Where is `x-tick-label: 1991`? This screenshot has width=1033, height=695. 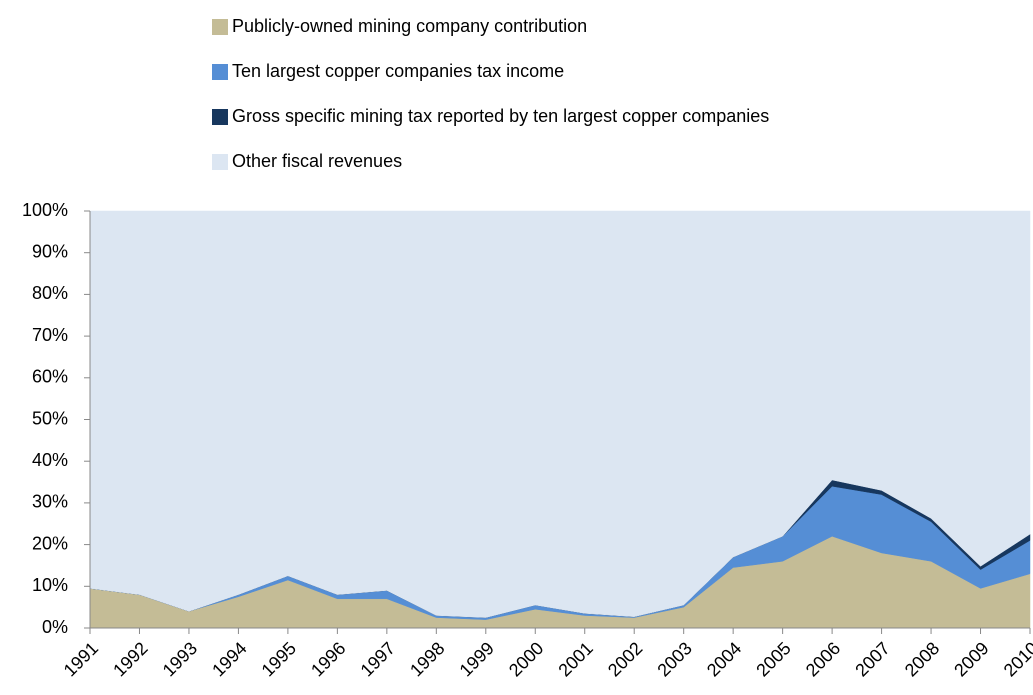 x-tick-label: 1991 is located at coordinates (81, 659).